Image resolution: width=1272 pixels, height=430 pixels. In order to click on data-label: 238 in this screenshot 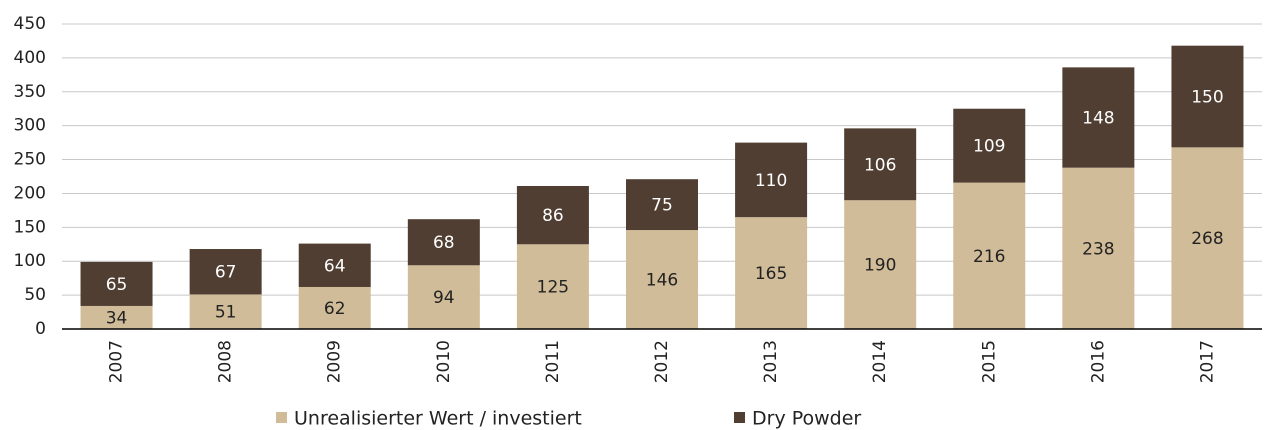, I will do `click(1098, 249)`.